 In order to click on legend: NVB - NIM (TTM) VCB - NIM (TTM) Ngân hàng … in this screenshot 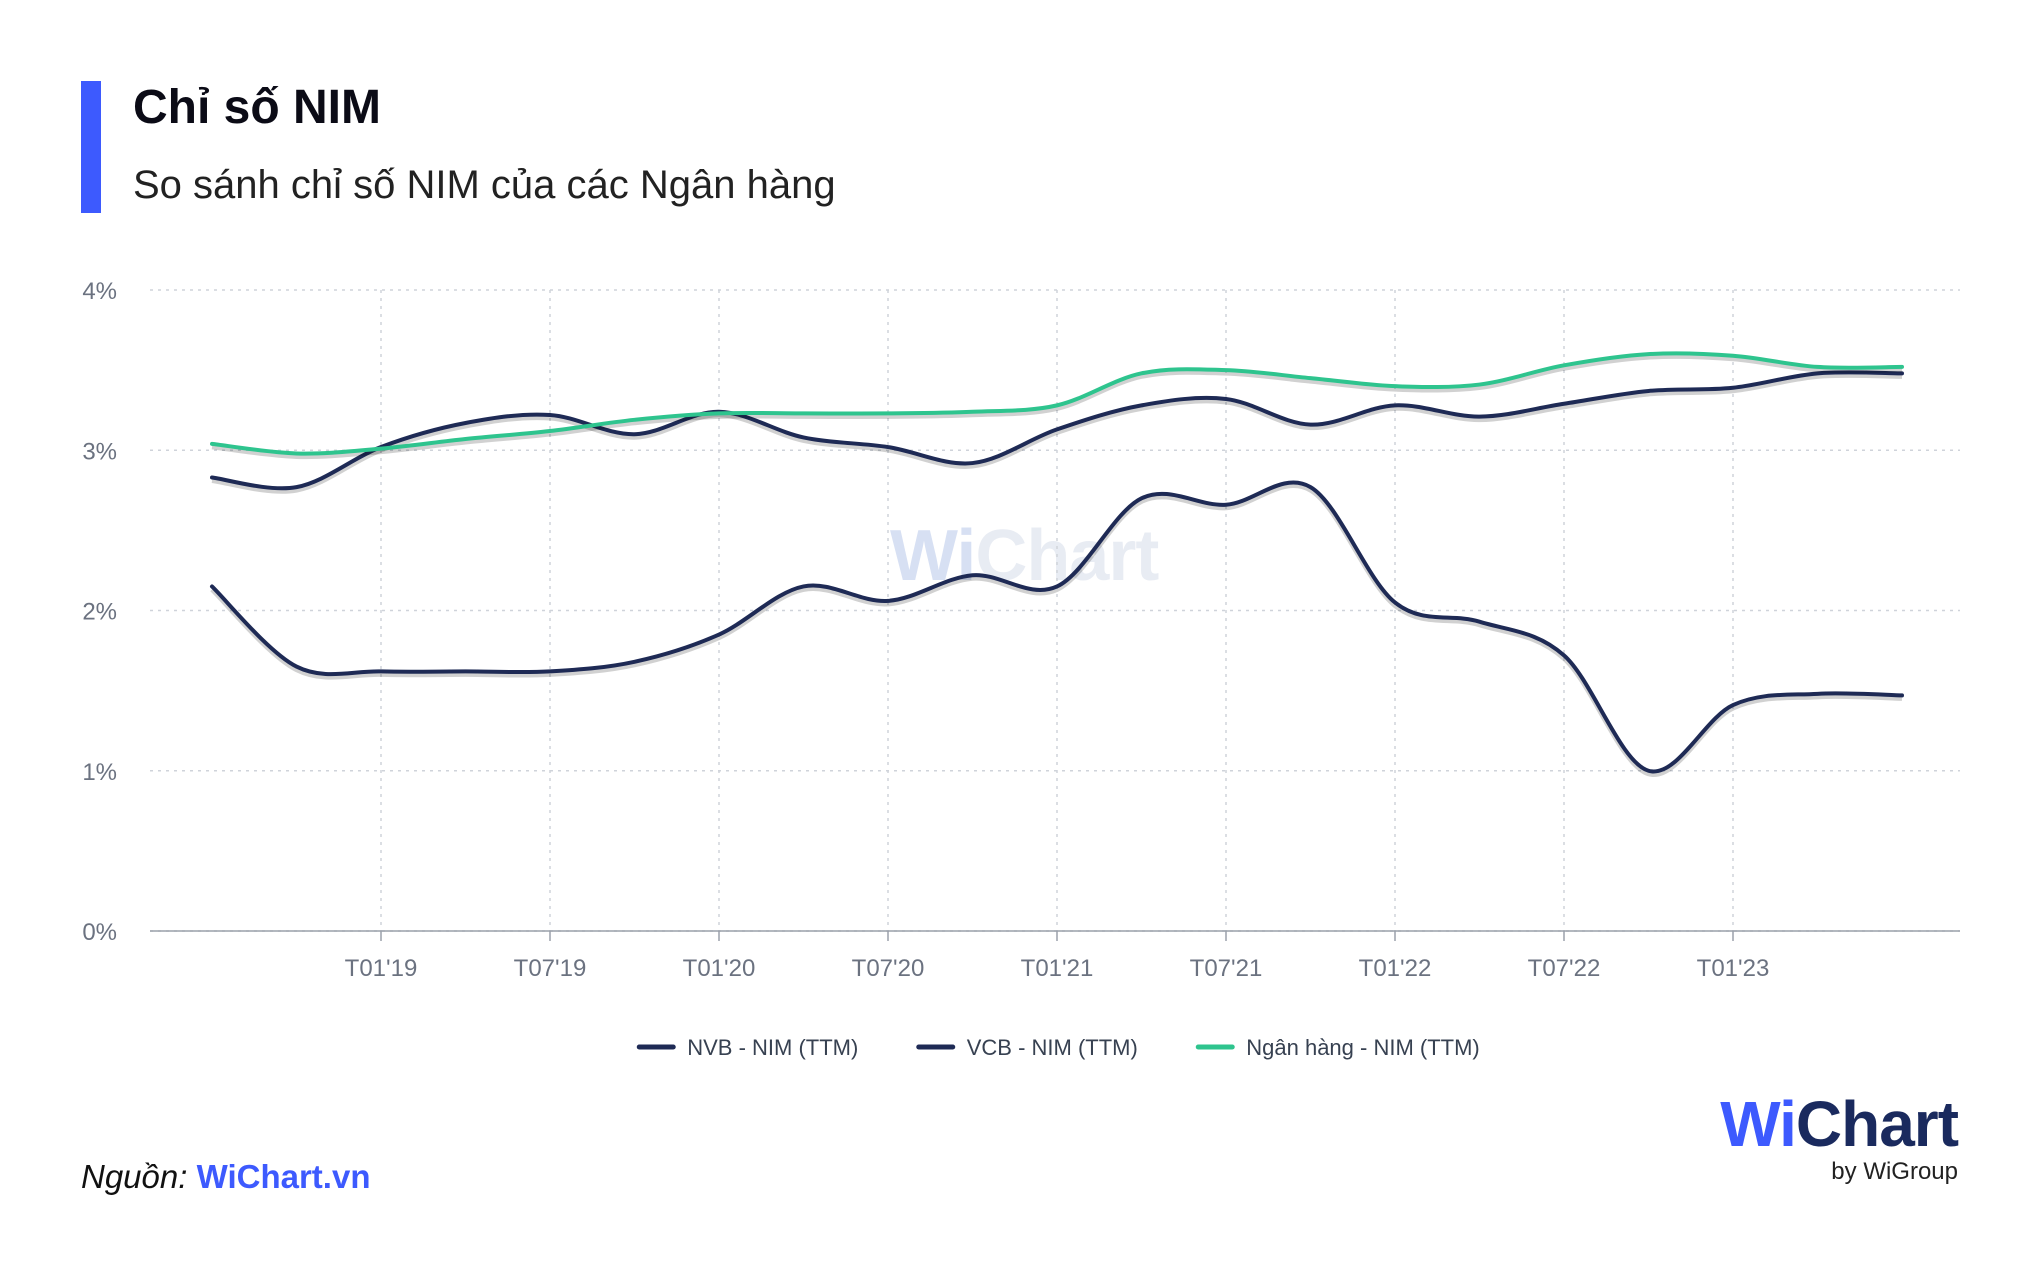, I will do `click(1058, 1047)`.